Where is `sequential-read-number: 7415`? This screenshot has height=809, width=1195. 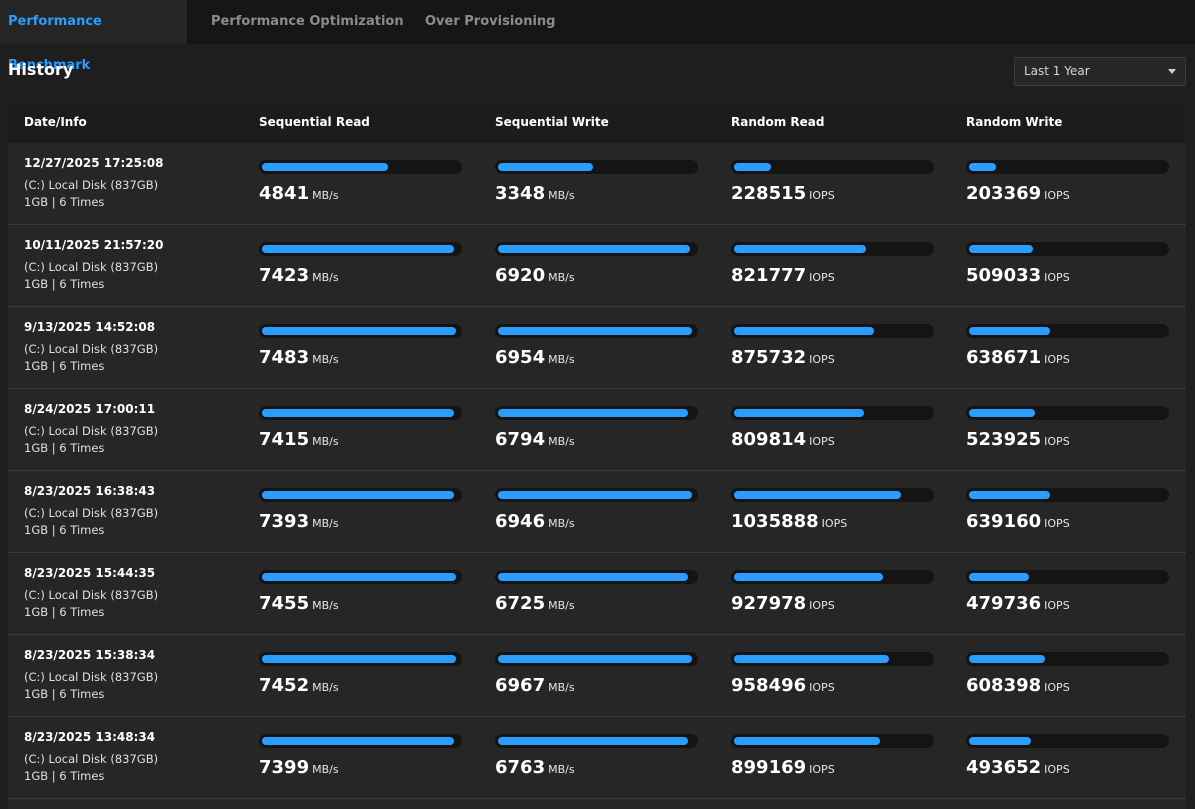
sequential-read-number: 7415 is located at coordinates (284, 439).